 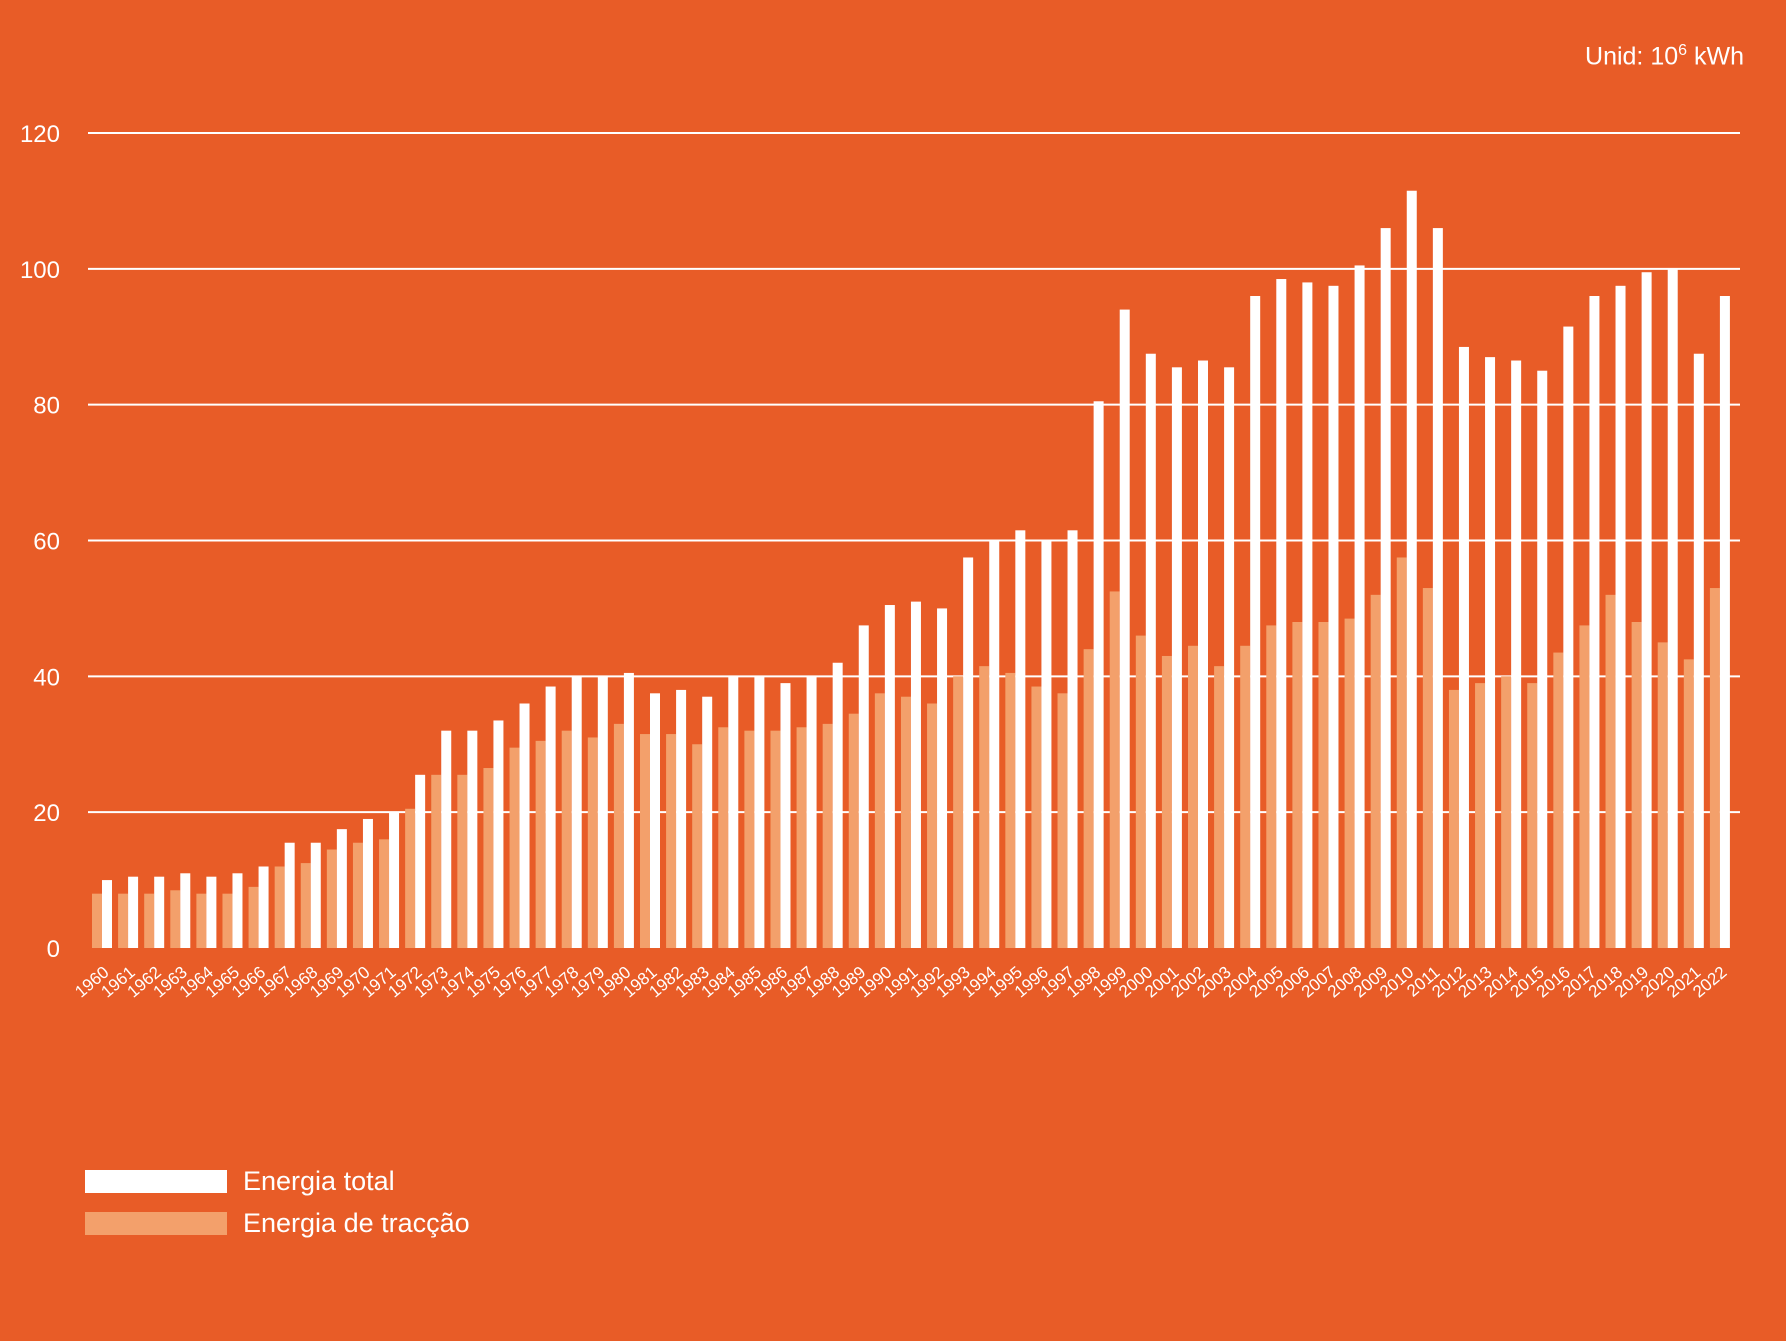 I want to click on y-tick-label: 80, so click(x=46, y=406).